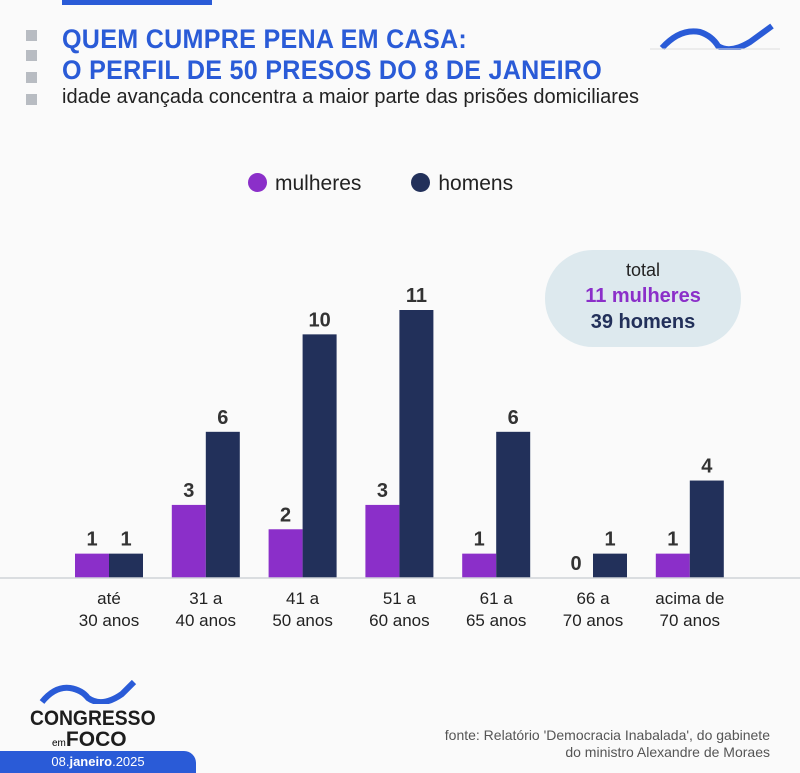 The image size is (800, 773). Describe the element at coordinates (302, 609) in the screenshot. I see `category-label: 41 a 50 anos` at that location.